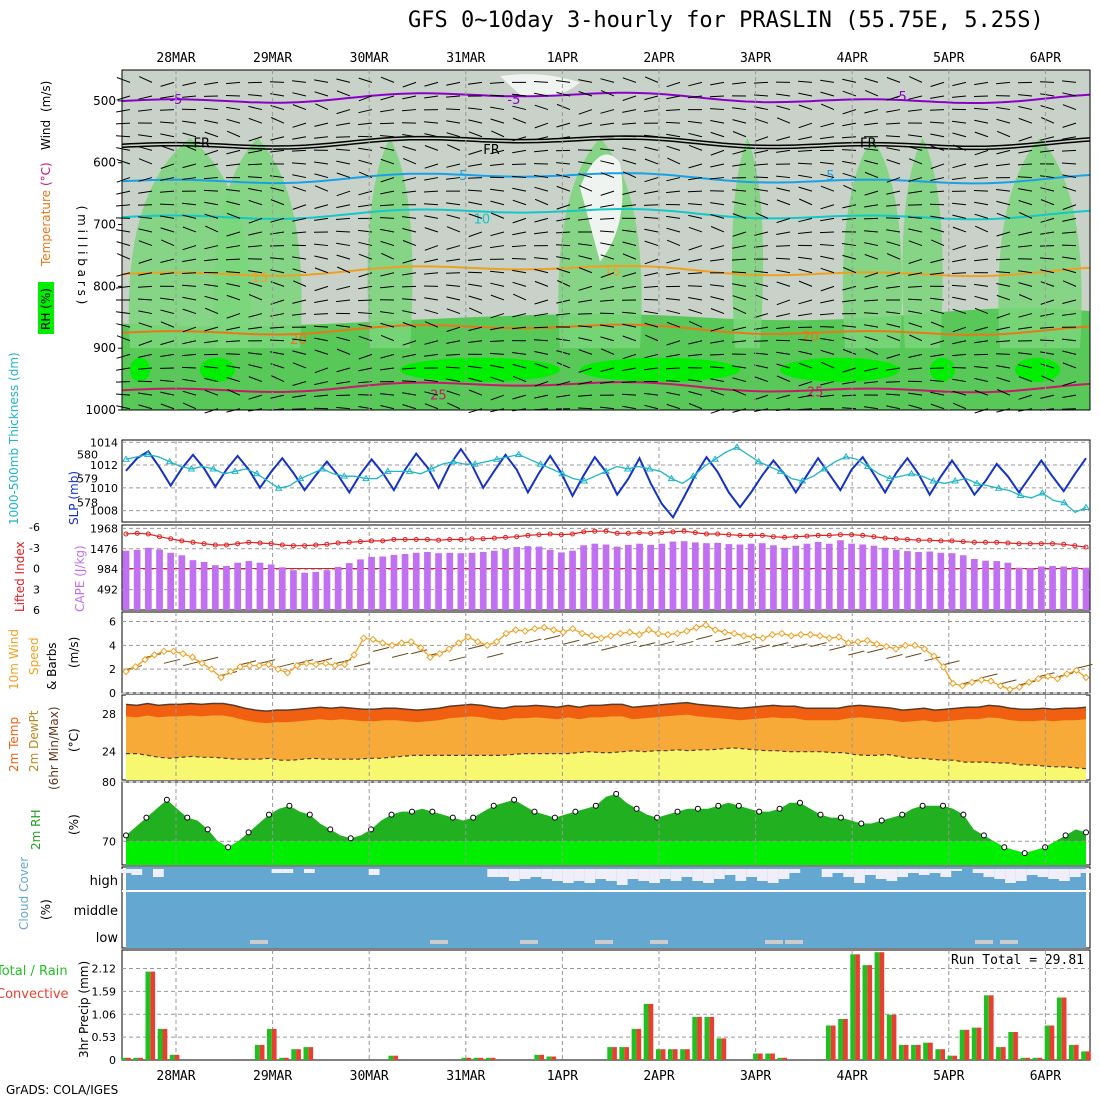 The height and width of the screenshot is (1100, 1100). What do you see at coordinates (34, 527) in the screenshot?
I see `li-tick: -6` at bounding box center [34, 527].